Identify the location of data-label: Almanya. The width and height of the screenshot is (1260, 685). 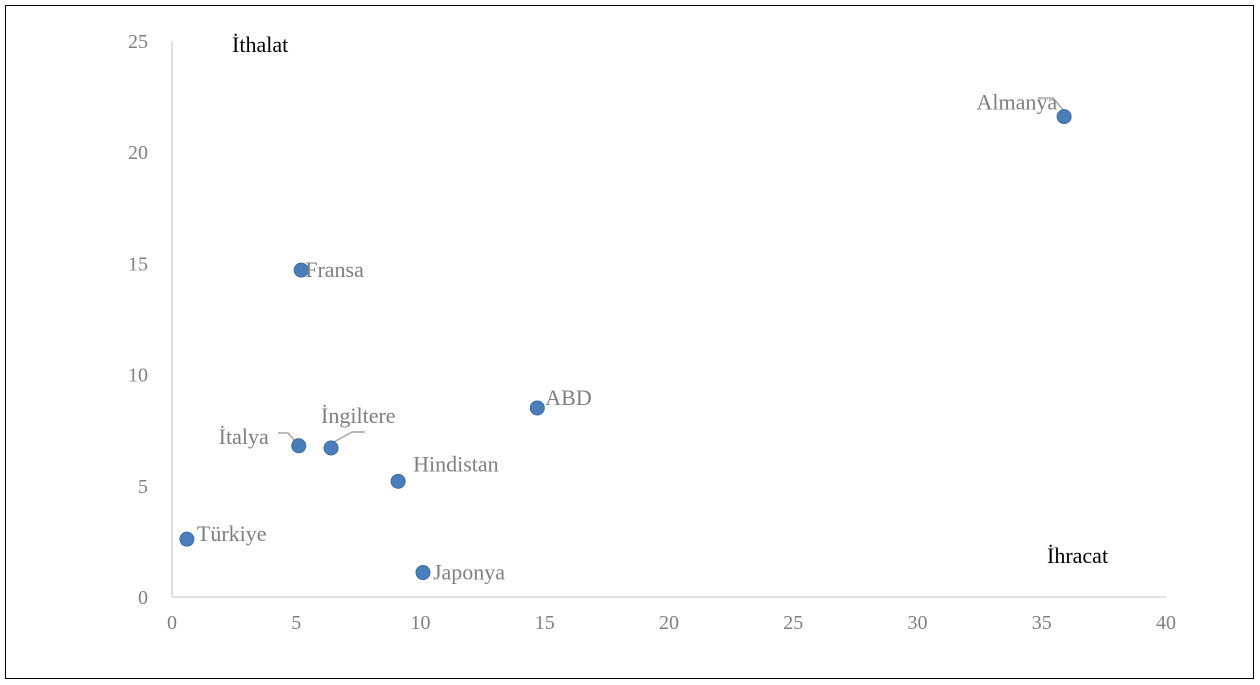
(1016, 102).